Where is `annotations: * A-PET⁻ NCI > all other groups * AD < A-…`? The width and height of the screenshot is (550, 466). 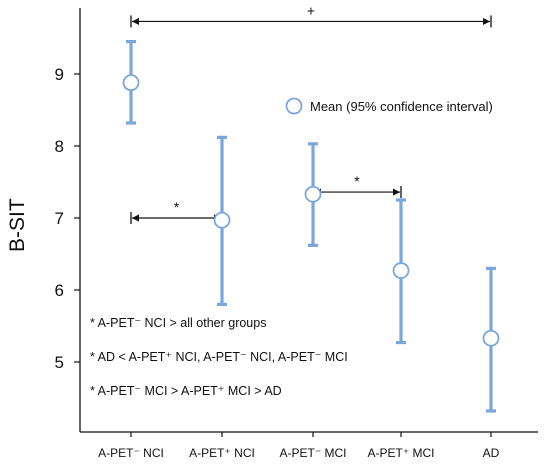
annotations: * A-PET⁻ NCI > all other groups * AD < A-… is located at coordinates (219, 357).